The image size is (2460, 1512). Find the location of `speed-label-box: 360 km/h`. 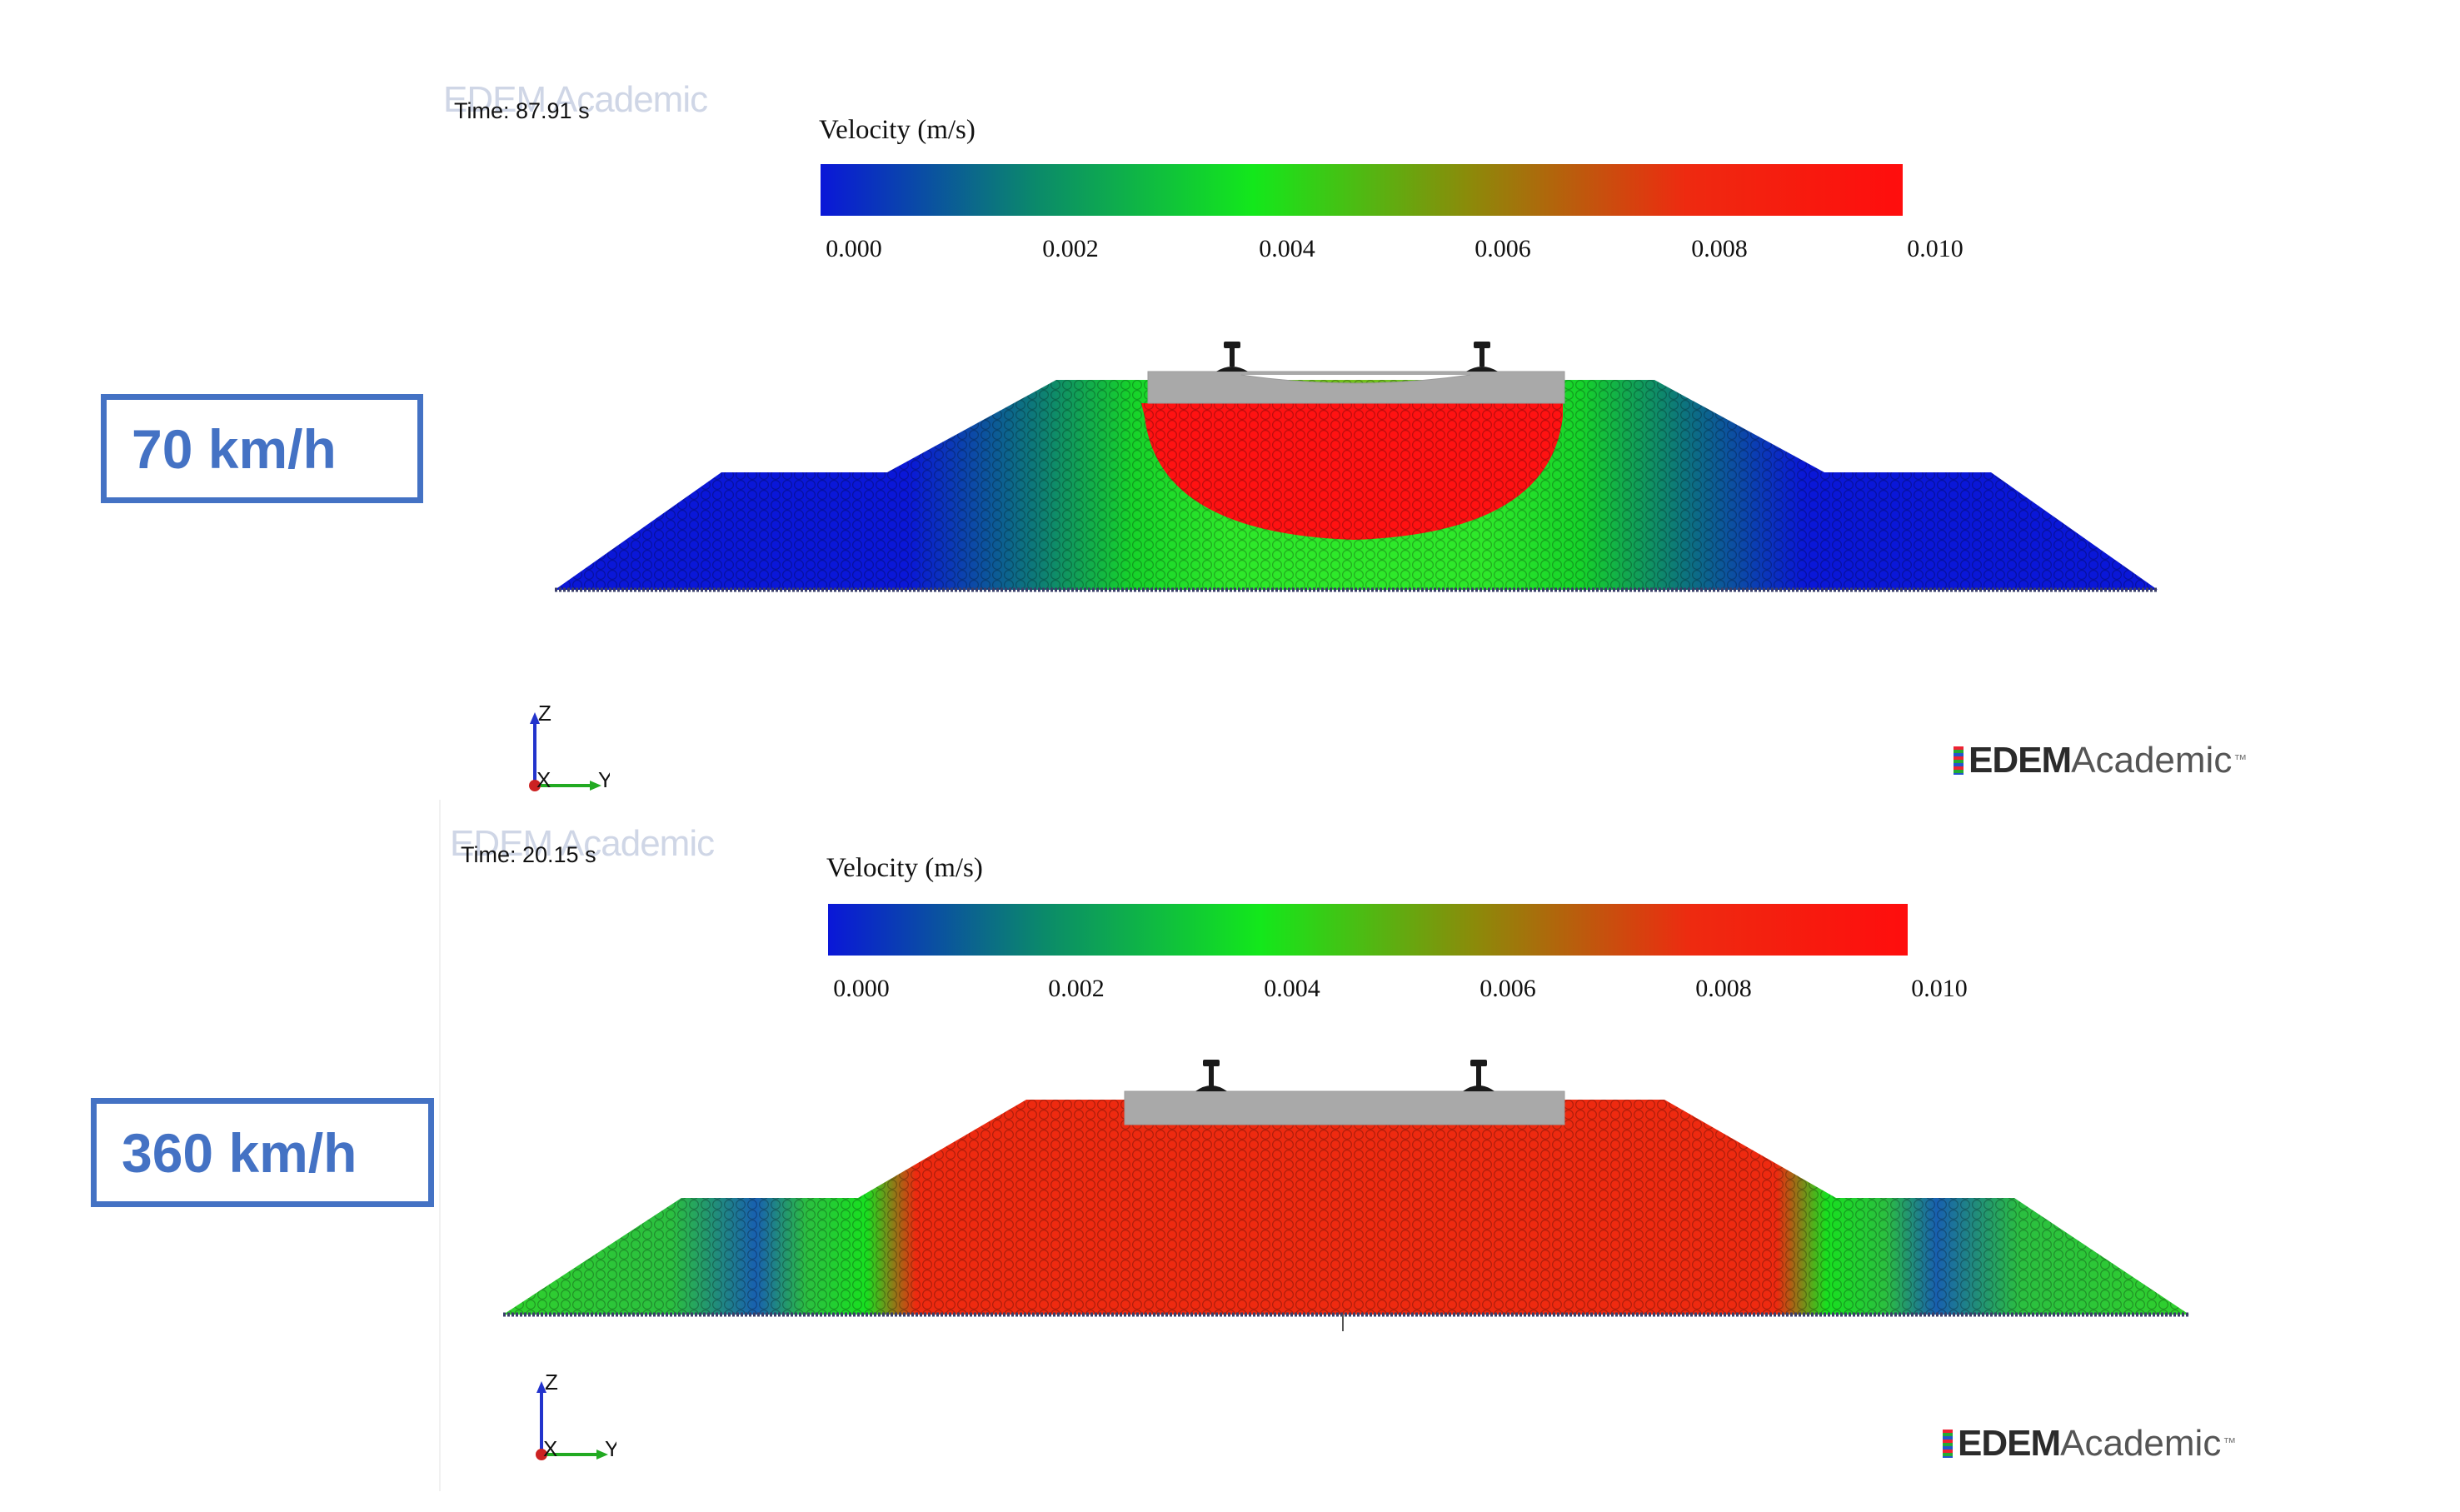

speed-label-box: 360 km/h is located at coordinates (262, 1152).